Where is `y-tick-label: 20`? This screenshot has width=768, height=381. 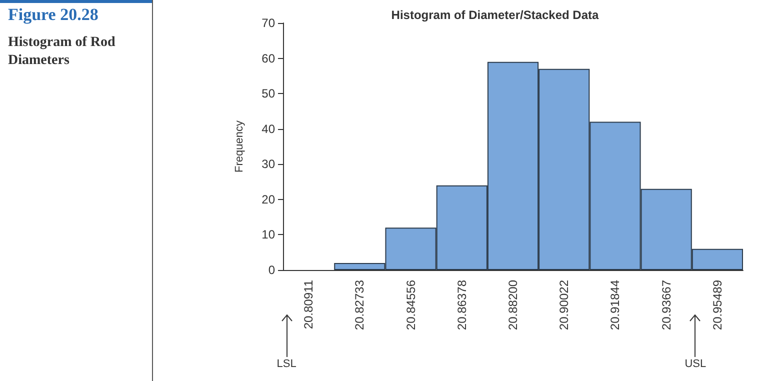
y-tick-label: 20 is located at coordinates (269, 199).